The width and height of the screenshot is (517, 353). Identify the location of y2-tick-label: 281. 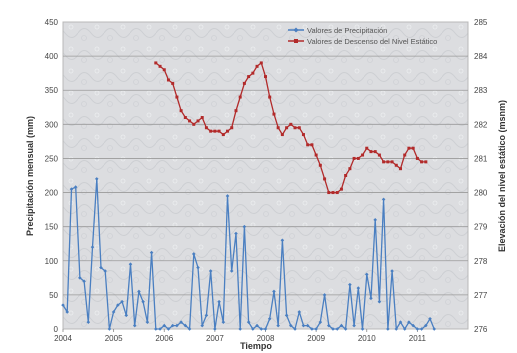
(481, 158).